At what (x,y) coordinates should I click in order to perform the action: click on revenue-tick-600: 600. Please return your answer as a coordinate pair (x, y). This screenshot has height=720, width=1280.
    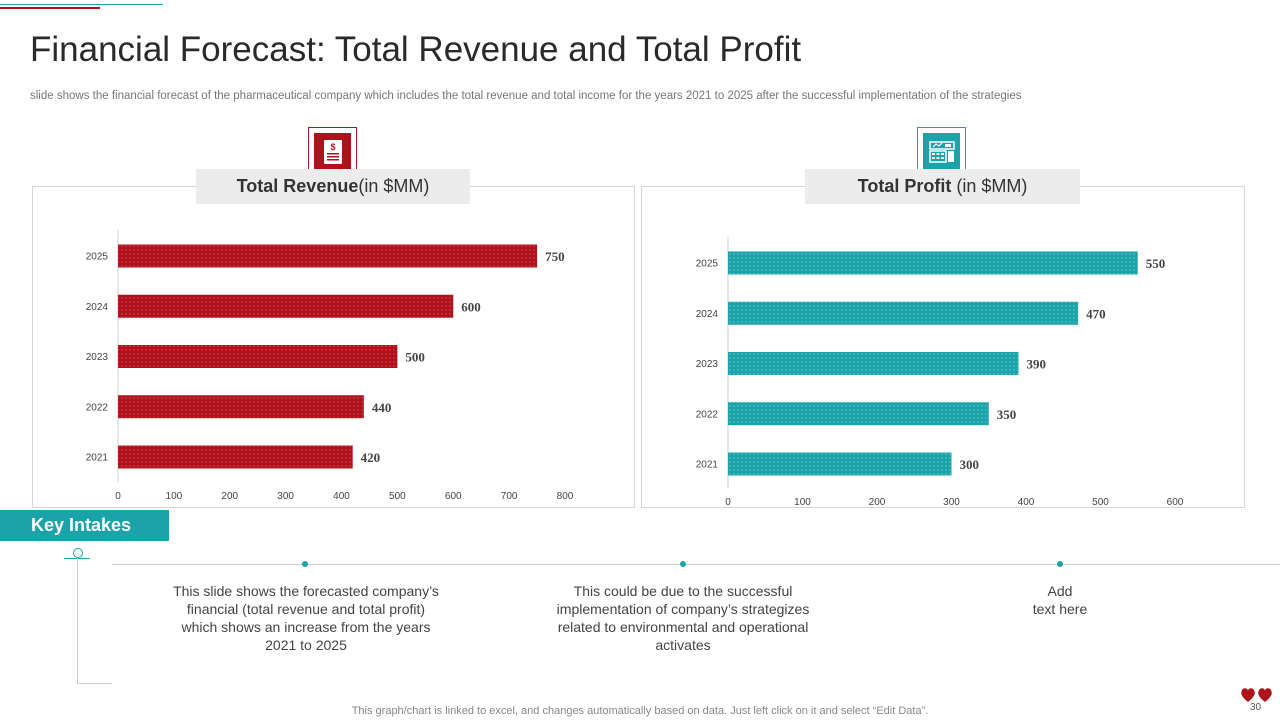
    Looking at the image, I should click on (453, 496).